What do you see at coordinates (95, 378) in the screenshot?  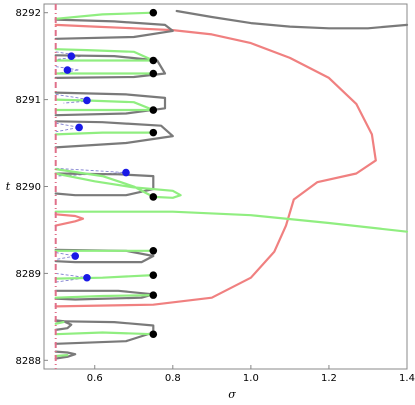 I see `x-tick-label-0: 0.6` at bounding box center [95, 378].